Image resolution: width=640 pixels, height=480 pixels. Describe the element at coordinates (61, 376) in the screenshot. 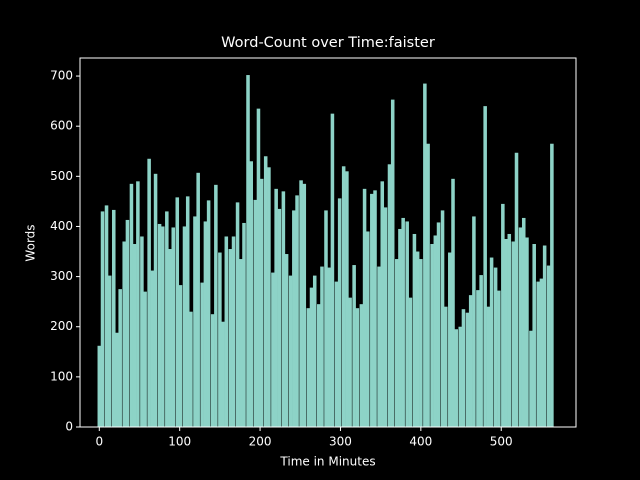

I see `y-tick-label: 100` at that location.